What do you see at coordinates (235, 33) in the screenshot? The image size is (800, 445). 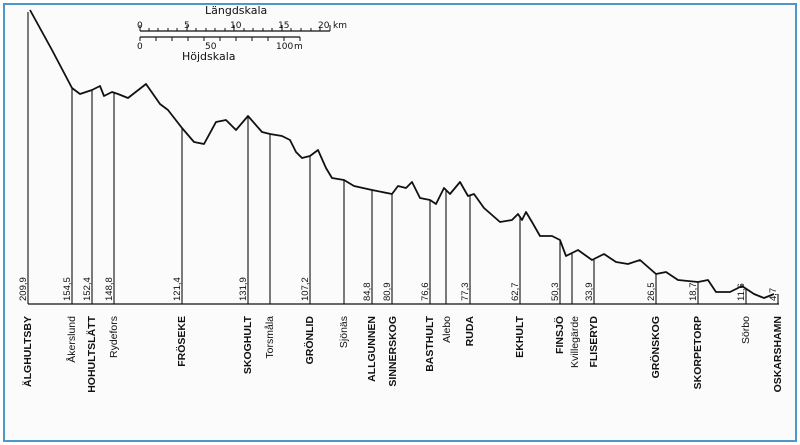 I see `scale-ticks` at bounding box center [235, 33].